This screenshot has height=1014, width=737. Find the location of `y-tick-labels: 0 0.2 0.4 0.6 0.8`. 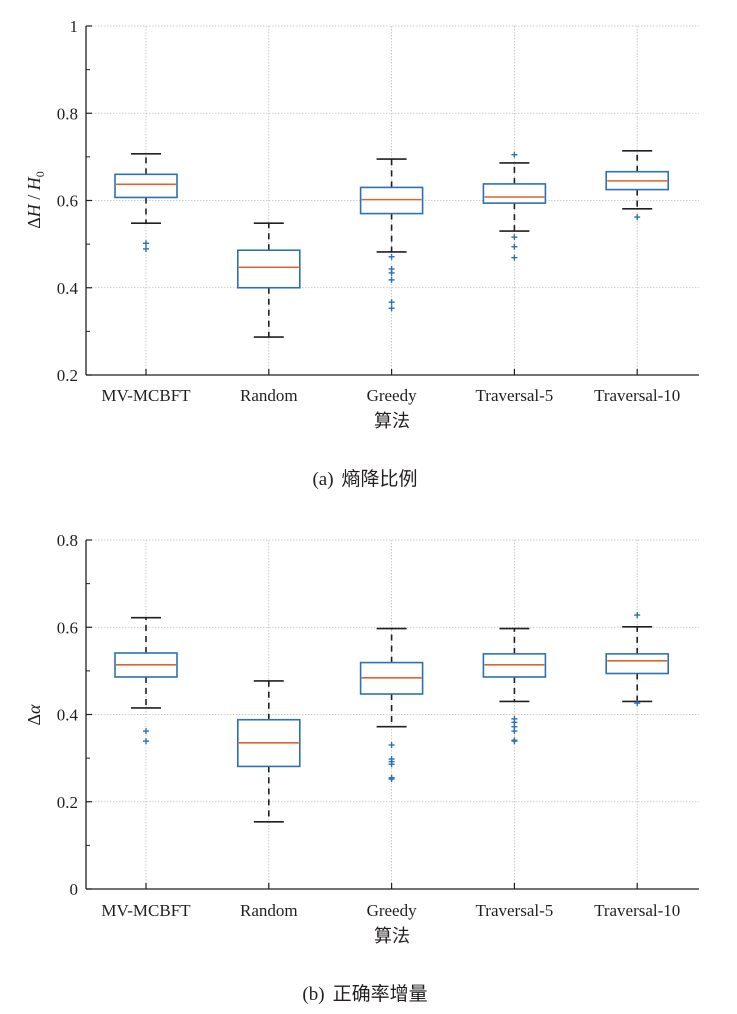

y-tick-labels: 0 0.2 0.4 0.6 0.8 is located at coordinates (68, 715).